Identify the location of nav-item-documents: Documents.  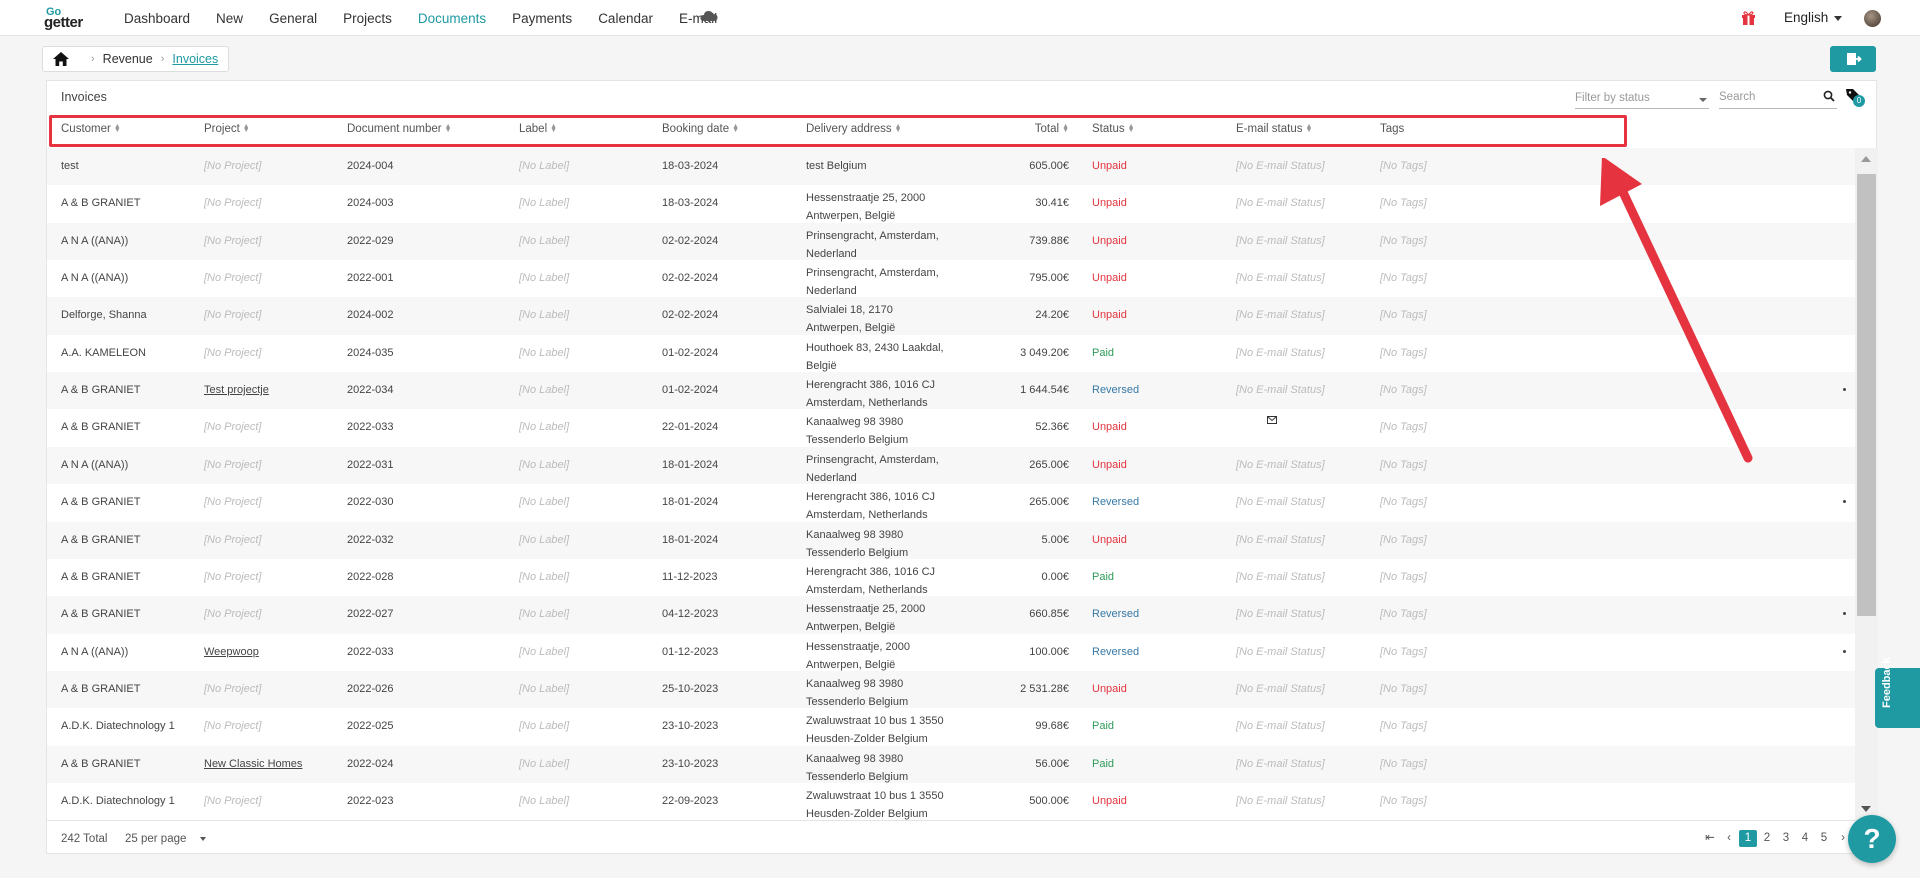
(452, 18).